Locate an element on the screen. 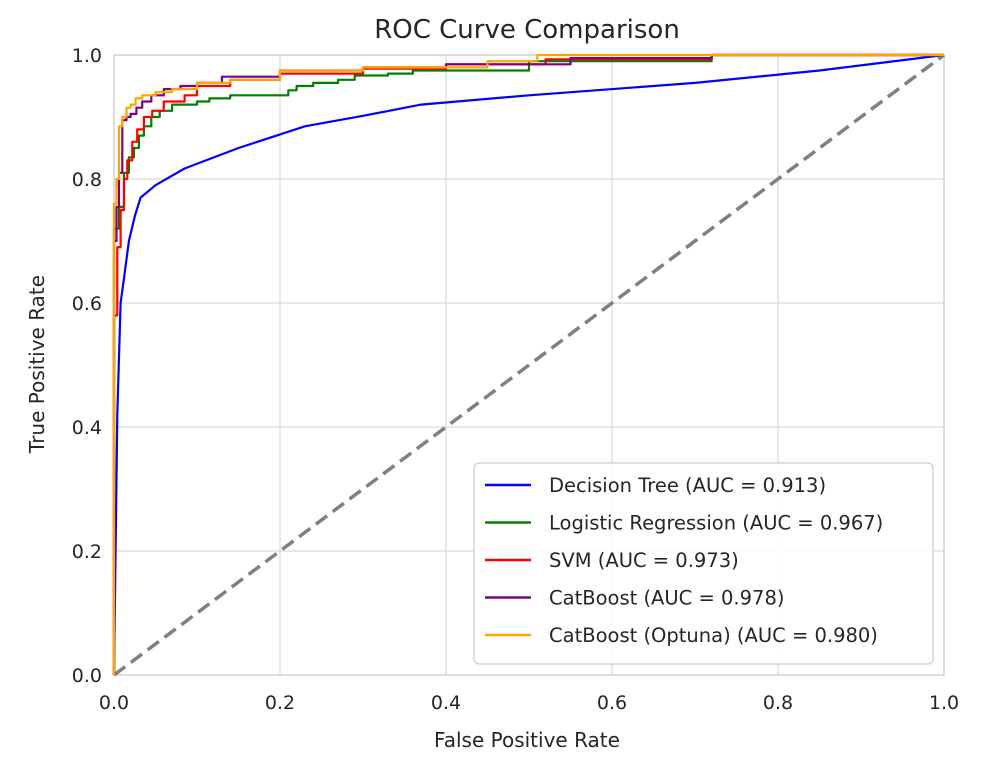 Image resolution: width=991 pixels, height=766 pixels. y-tick-label-3: 0.6 is located at coordinates (87, 304).